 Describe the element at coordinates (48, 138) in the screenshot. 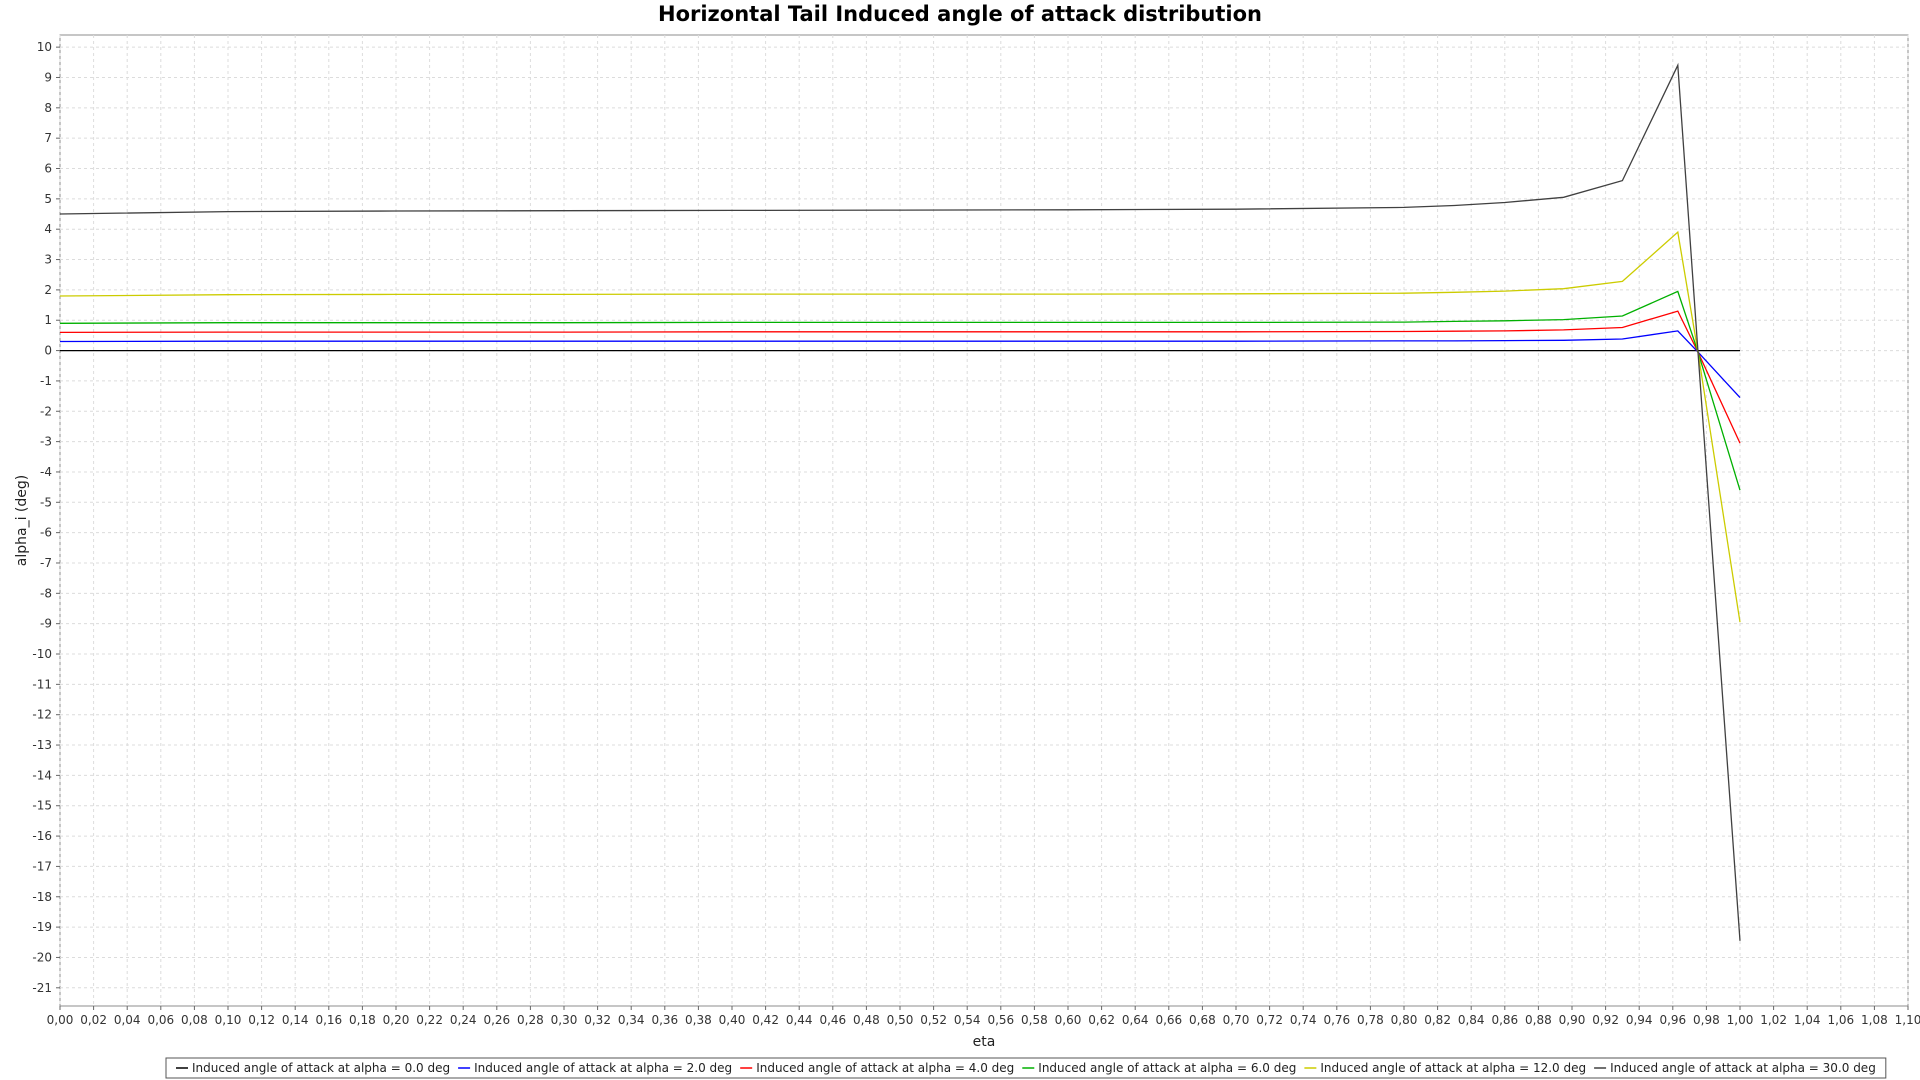

I see `y-tick-label: 7` at that location.